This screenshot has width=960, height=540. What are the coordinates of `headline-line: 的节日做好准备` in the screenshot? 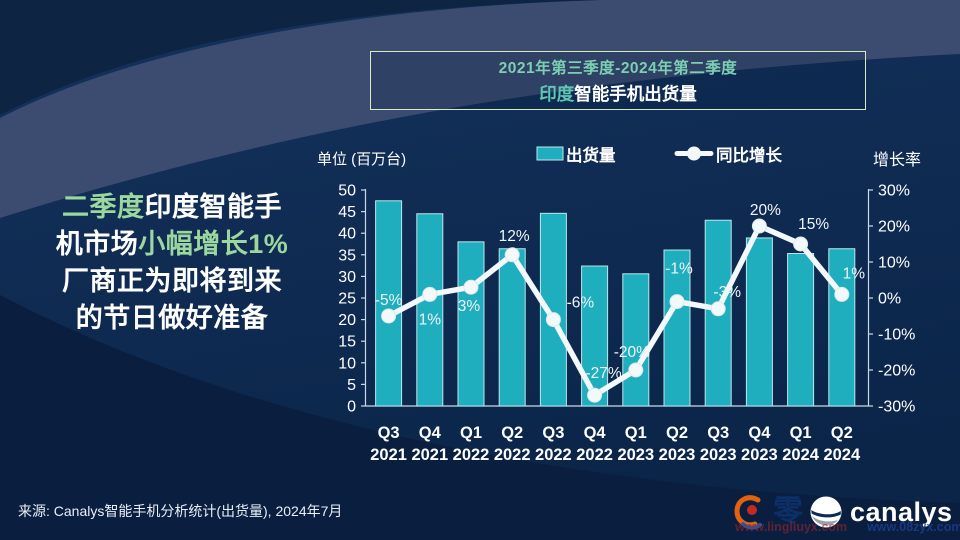 It's located at (172, 318).